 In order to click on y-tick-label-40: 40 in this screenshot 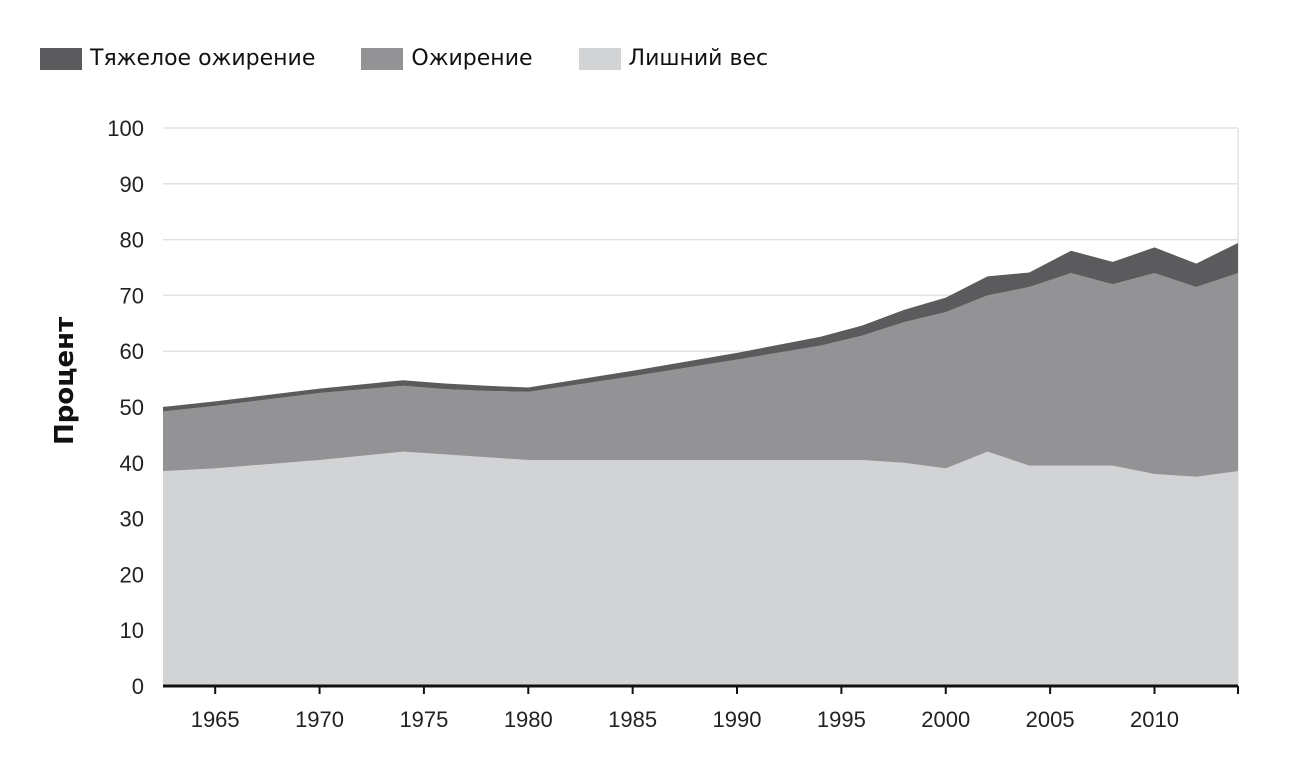, I will do `click(132, 463)`.